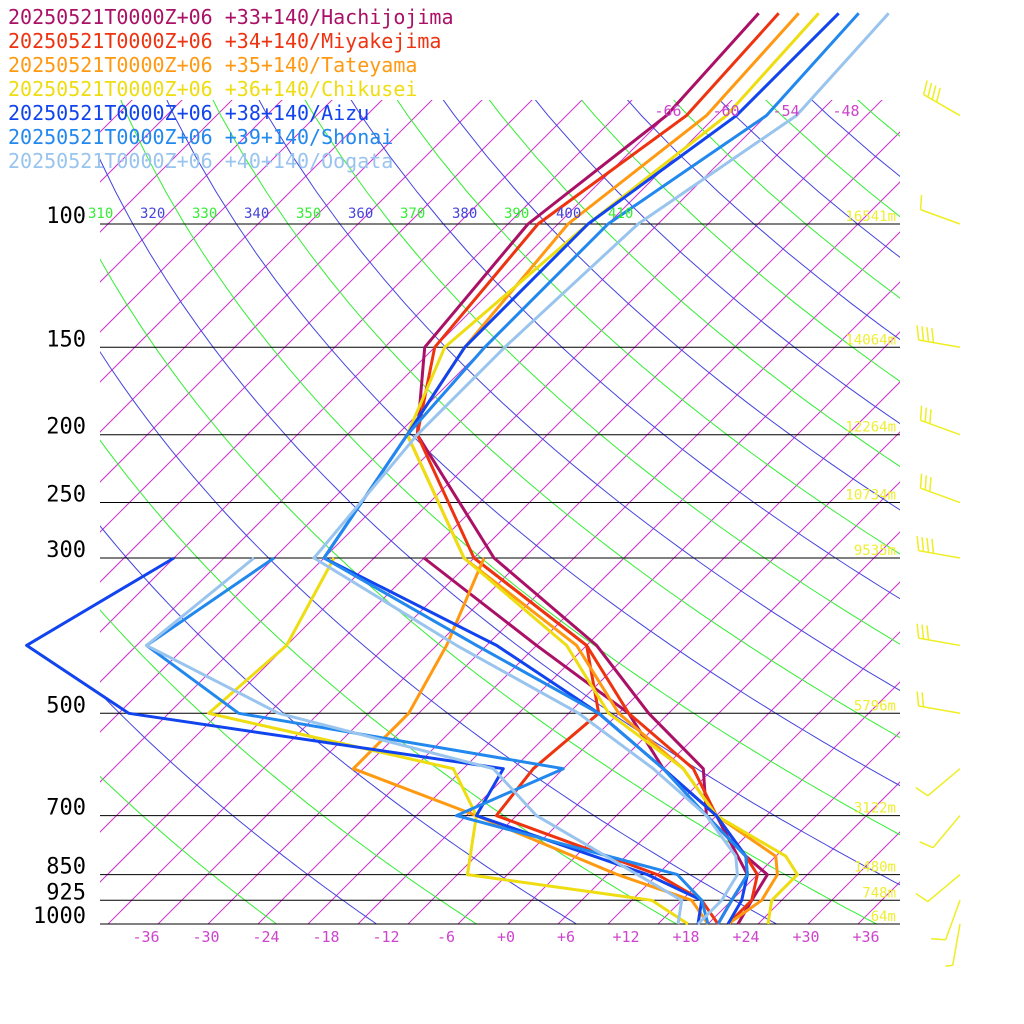 This screenshot has height=1024, width=1024. I want to click on pressure-label: 300, so click(66, 550).